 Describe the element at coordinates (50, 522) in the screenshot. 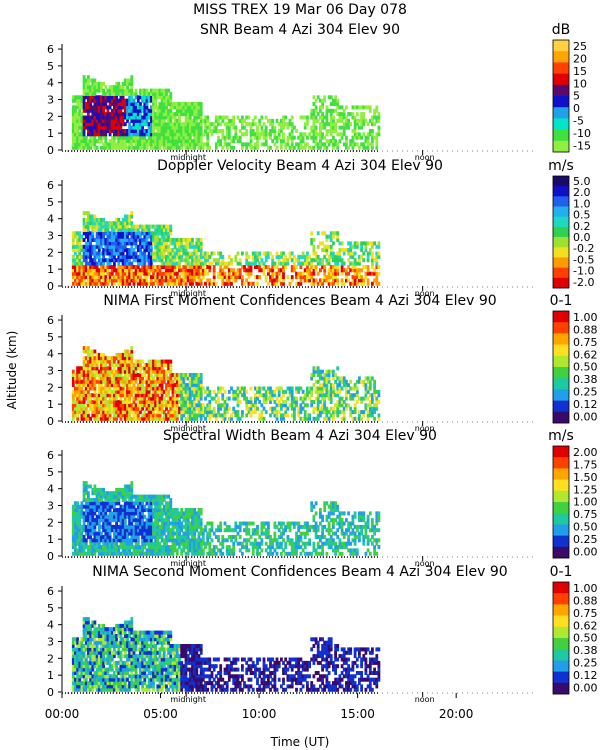

I see `y-tick-label: 2` at that location.